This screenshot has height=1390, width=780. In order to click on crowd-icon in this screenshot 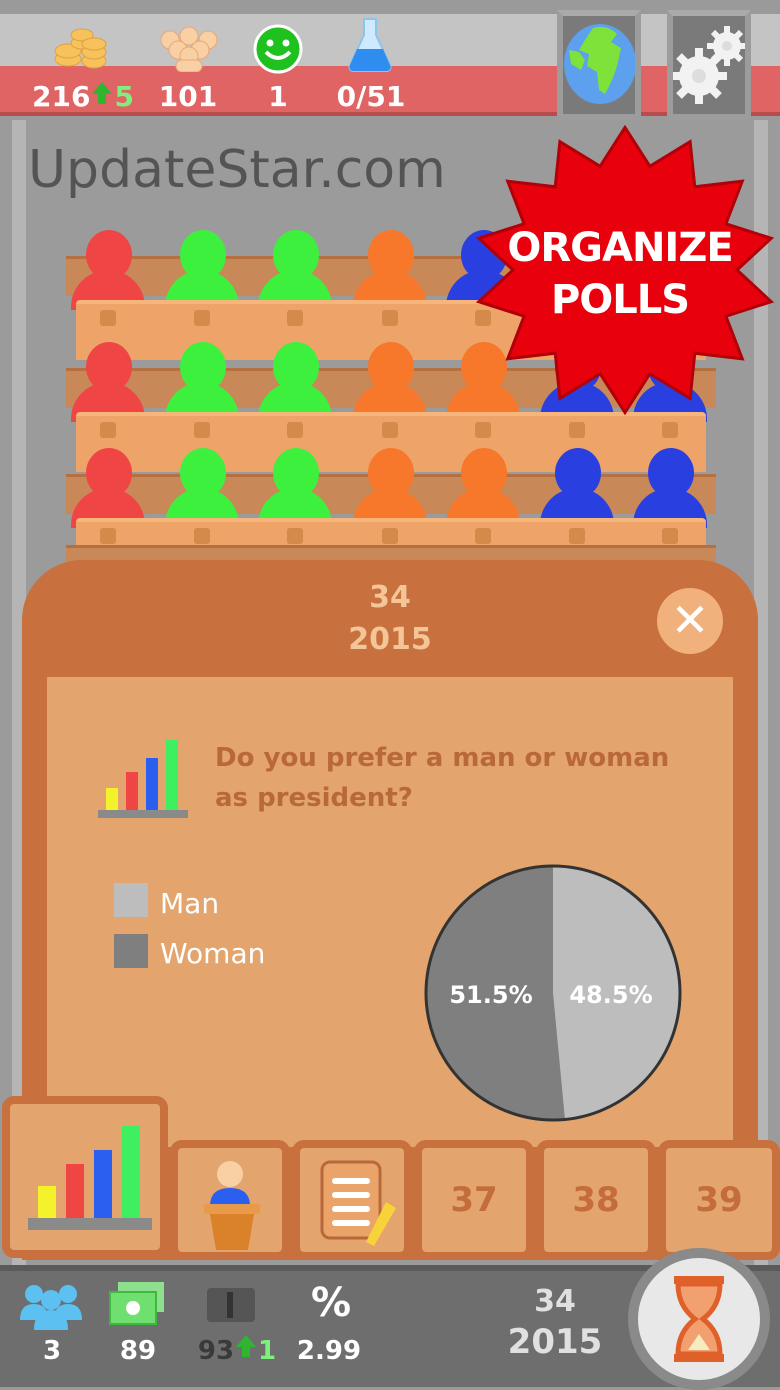, I will do `click(189, 49)`.